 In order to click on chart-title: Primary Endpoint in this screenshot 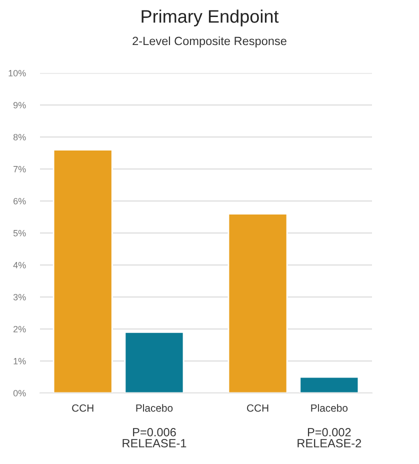, I will do `click(210, 18)`.